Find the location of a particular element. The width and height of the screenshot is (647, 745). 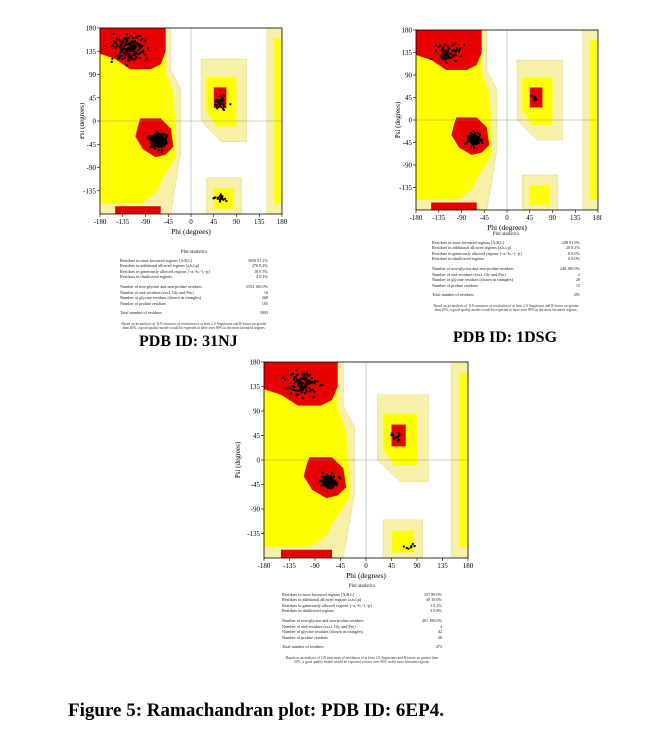

stats-value: 357 89.0% is located at coordinates (432, 594).